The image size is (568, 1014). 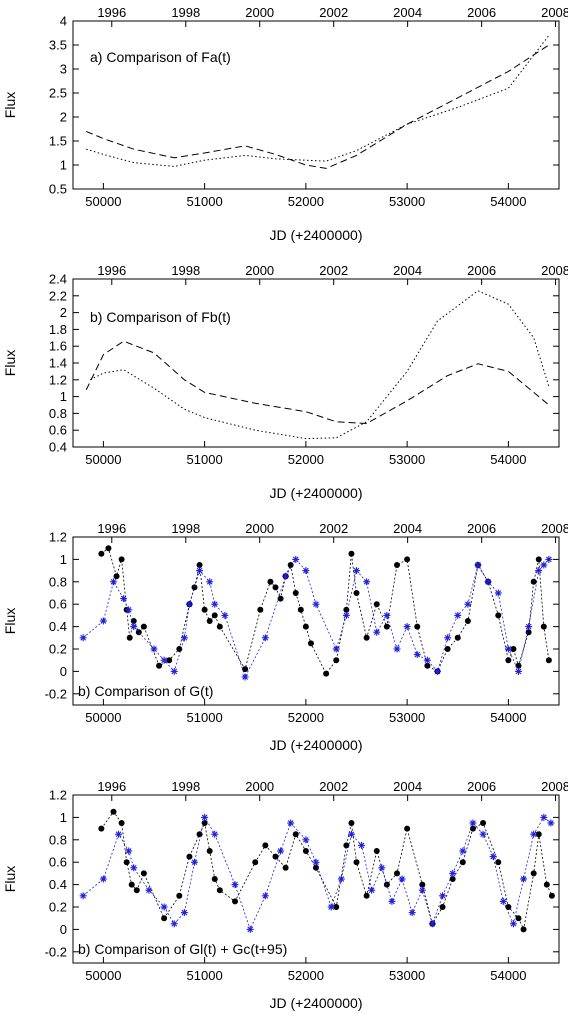 I want to click on y-tick-label: 0.8, so click(x=58, y=839).